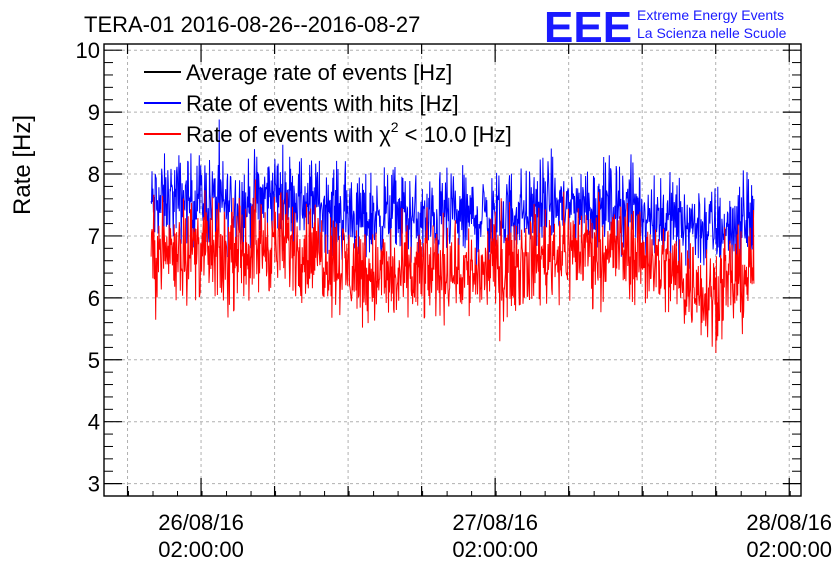 The width and height of the screenshot is (836, 572). What do you see at coordinates (789, 522) in the screenshot?
I see `x-tick-label-date: 28/08/16` at bounding box center [789, 522].